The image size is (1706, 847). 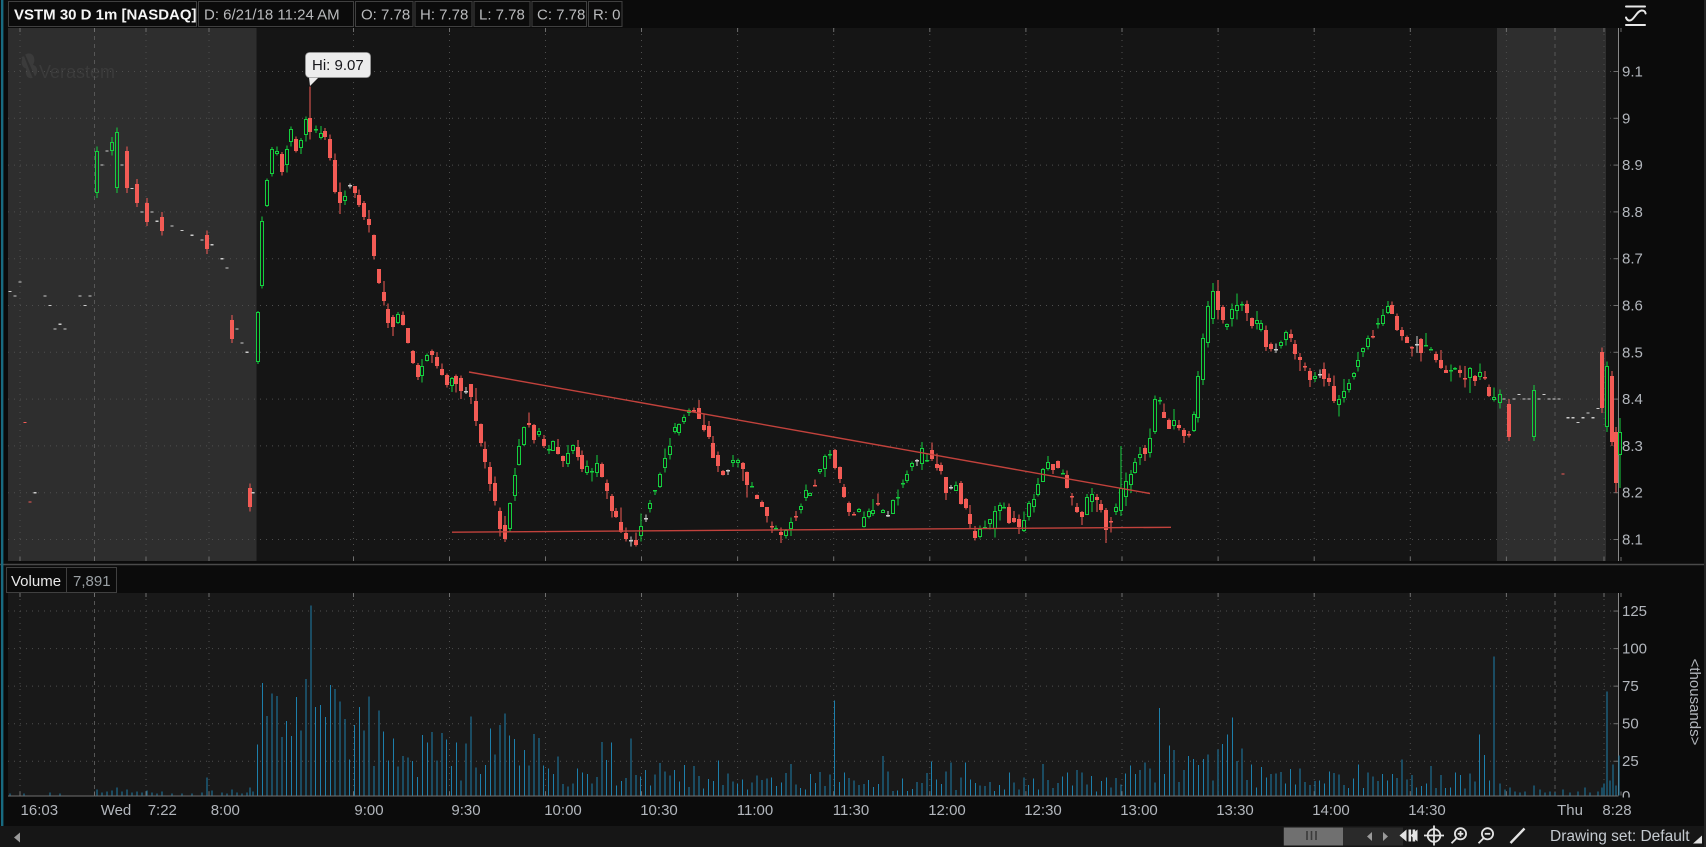 I want to click on svg-text: 13:30, so click(x=1235, y=810).